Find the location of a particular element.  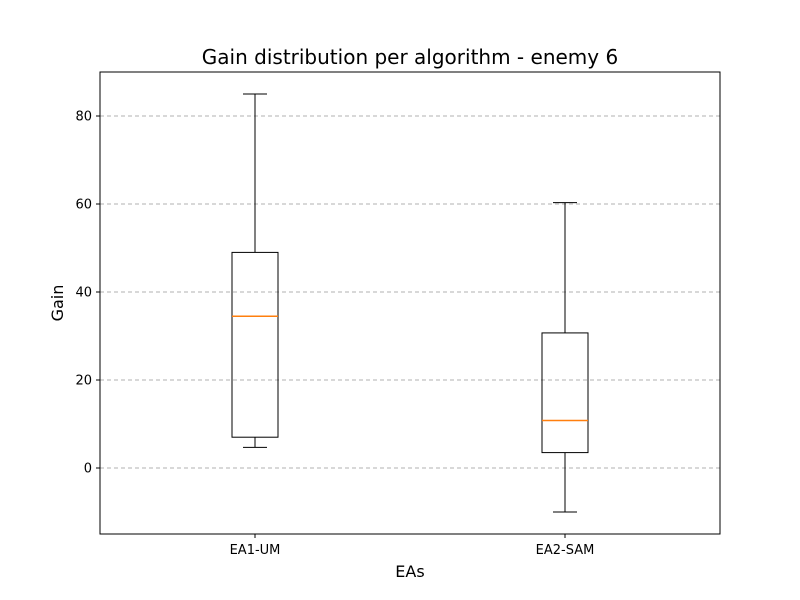

y-tick-label-80: 80 is located at coordinates (83, 117).